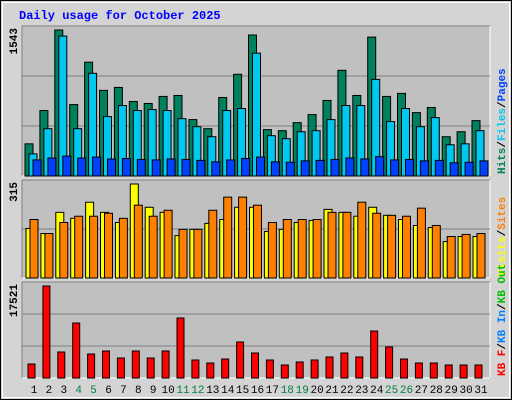  What do you see at coordinates (503, 161) in the screenshot?
I see `legend-entry: Hits` at bounding box center [503, 161].